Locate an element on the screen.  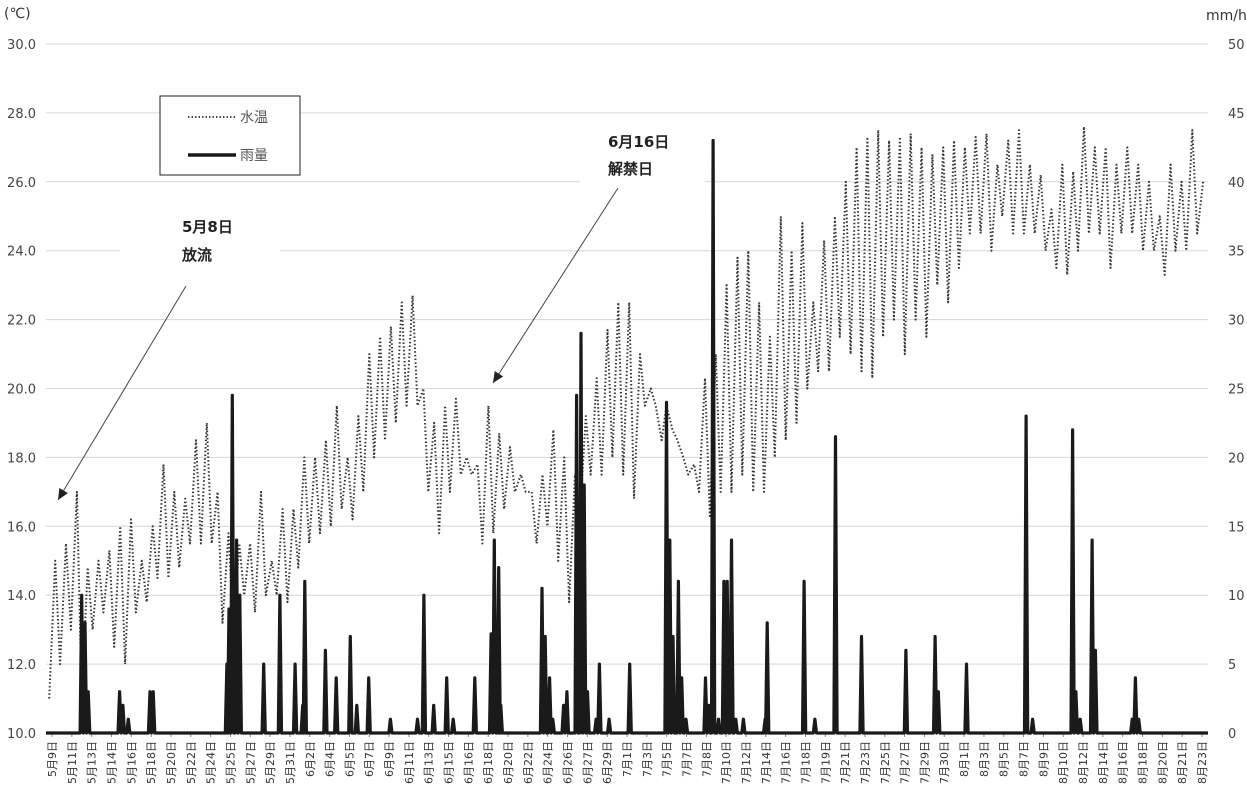
x-tick-label: 8月5日 is located at coordinates (1004, 759).